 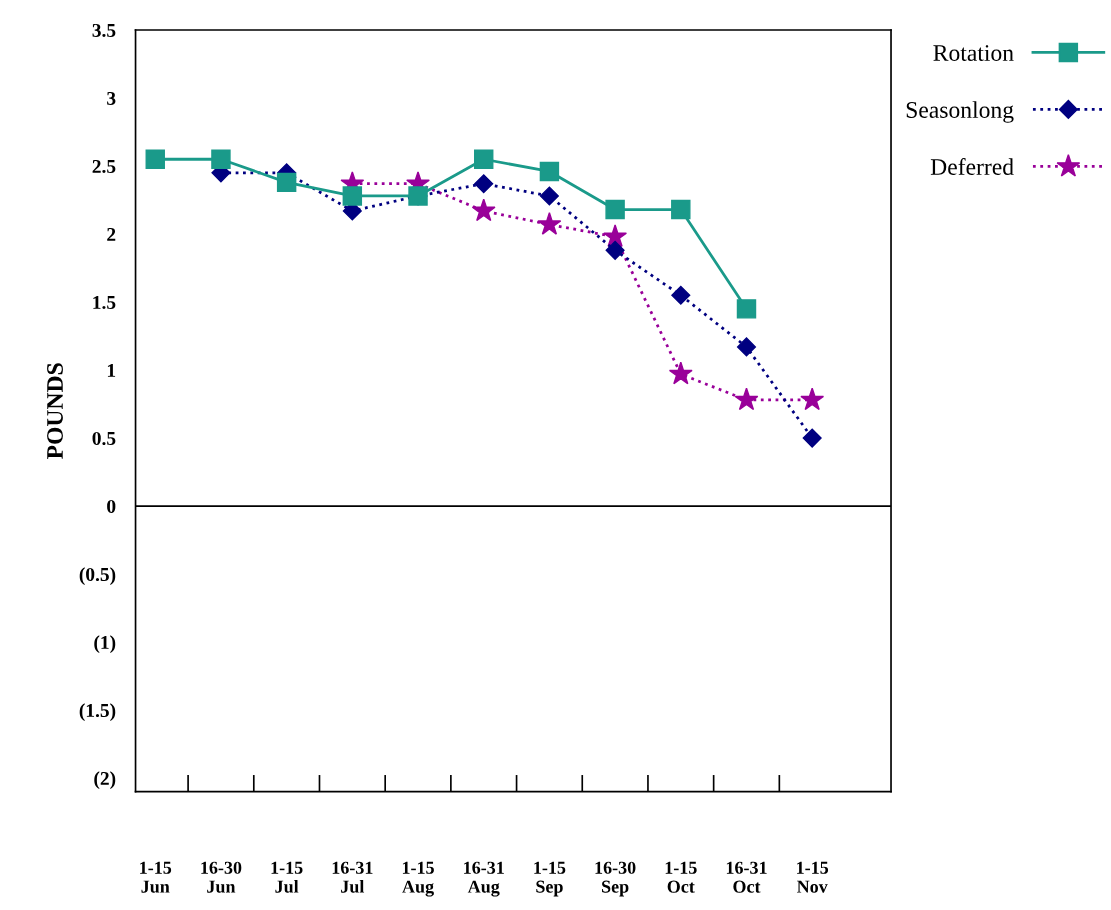 What do you see at coordinates (960, 112) in the screenshot?
I see `legend-label: Seasonlong` at bounding box center [960, 112].